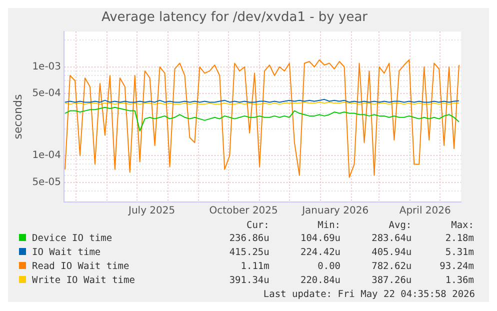  I want to click on legend-label: Device IO time, so click(72, 238).